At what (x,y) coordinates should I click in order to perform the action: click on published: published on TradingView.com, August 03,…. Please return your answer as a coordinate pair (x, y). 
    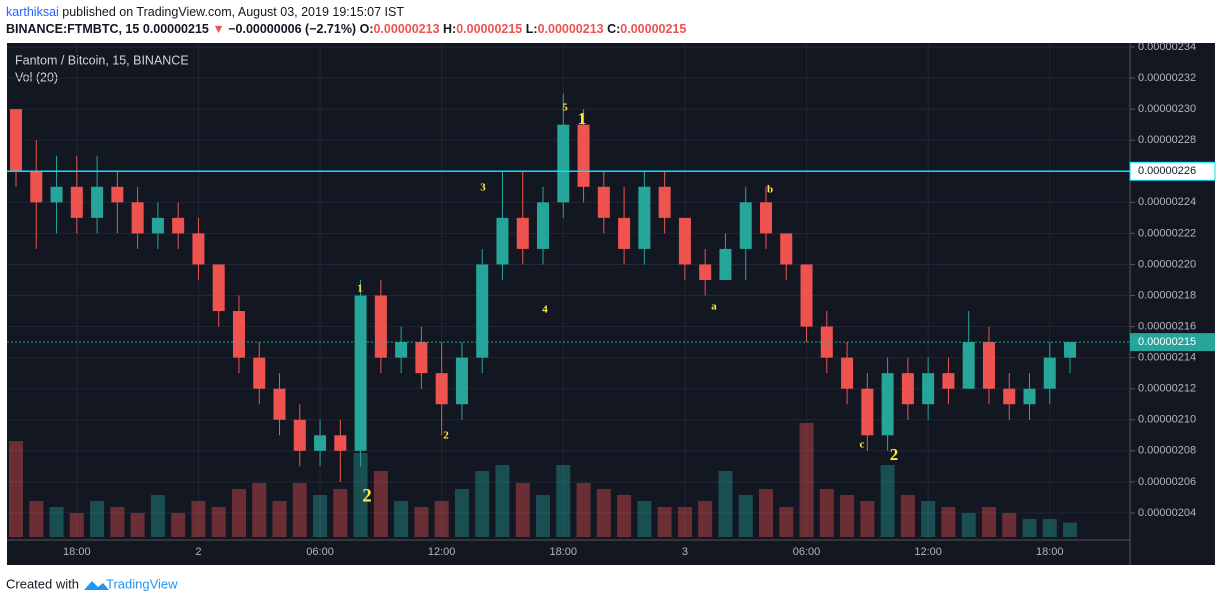
    Looking at the image, I should click on (233, 12).